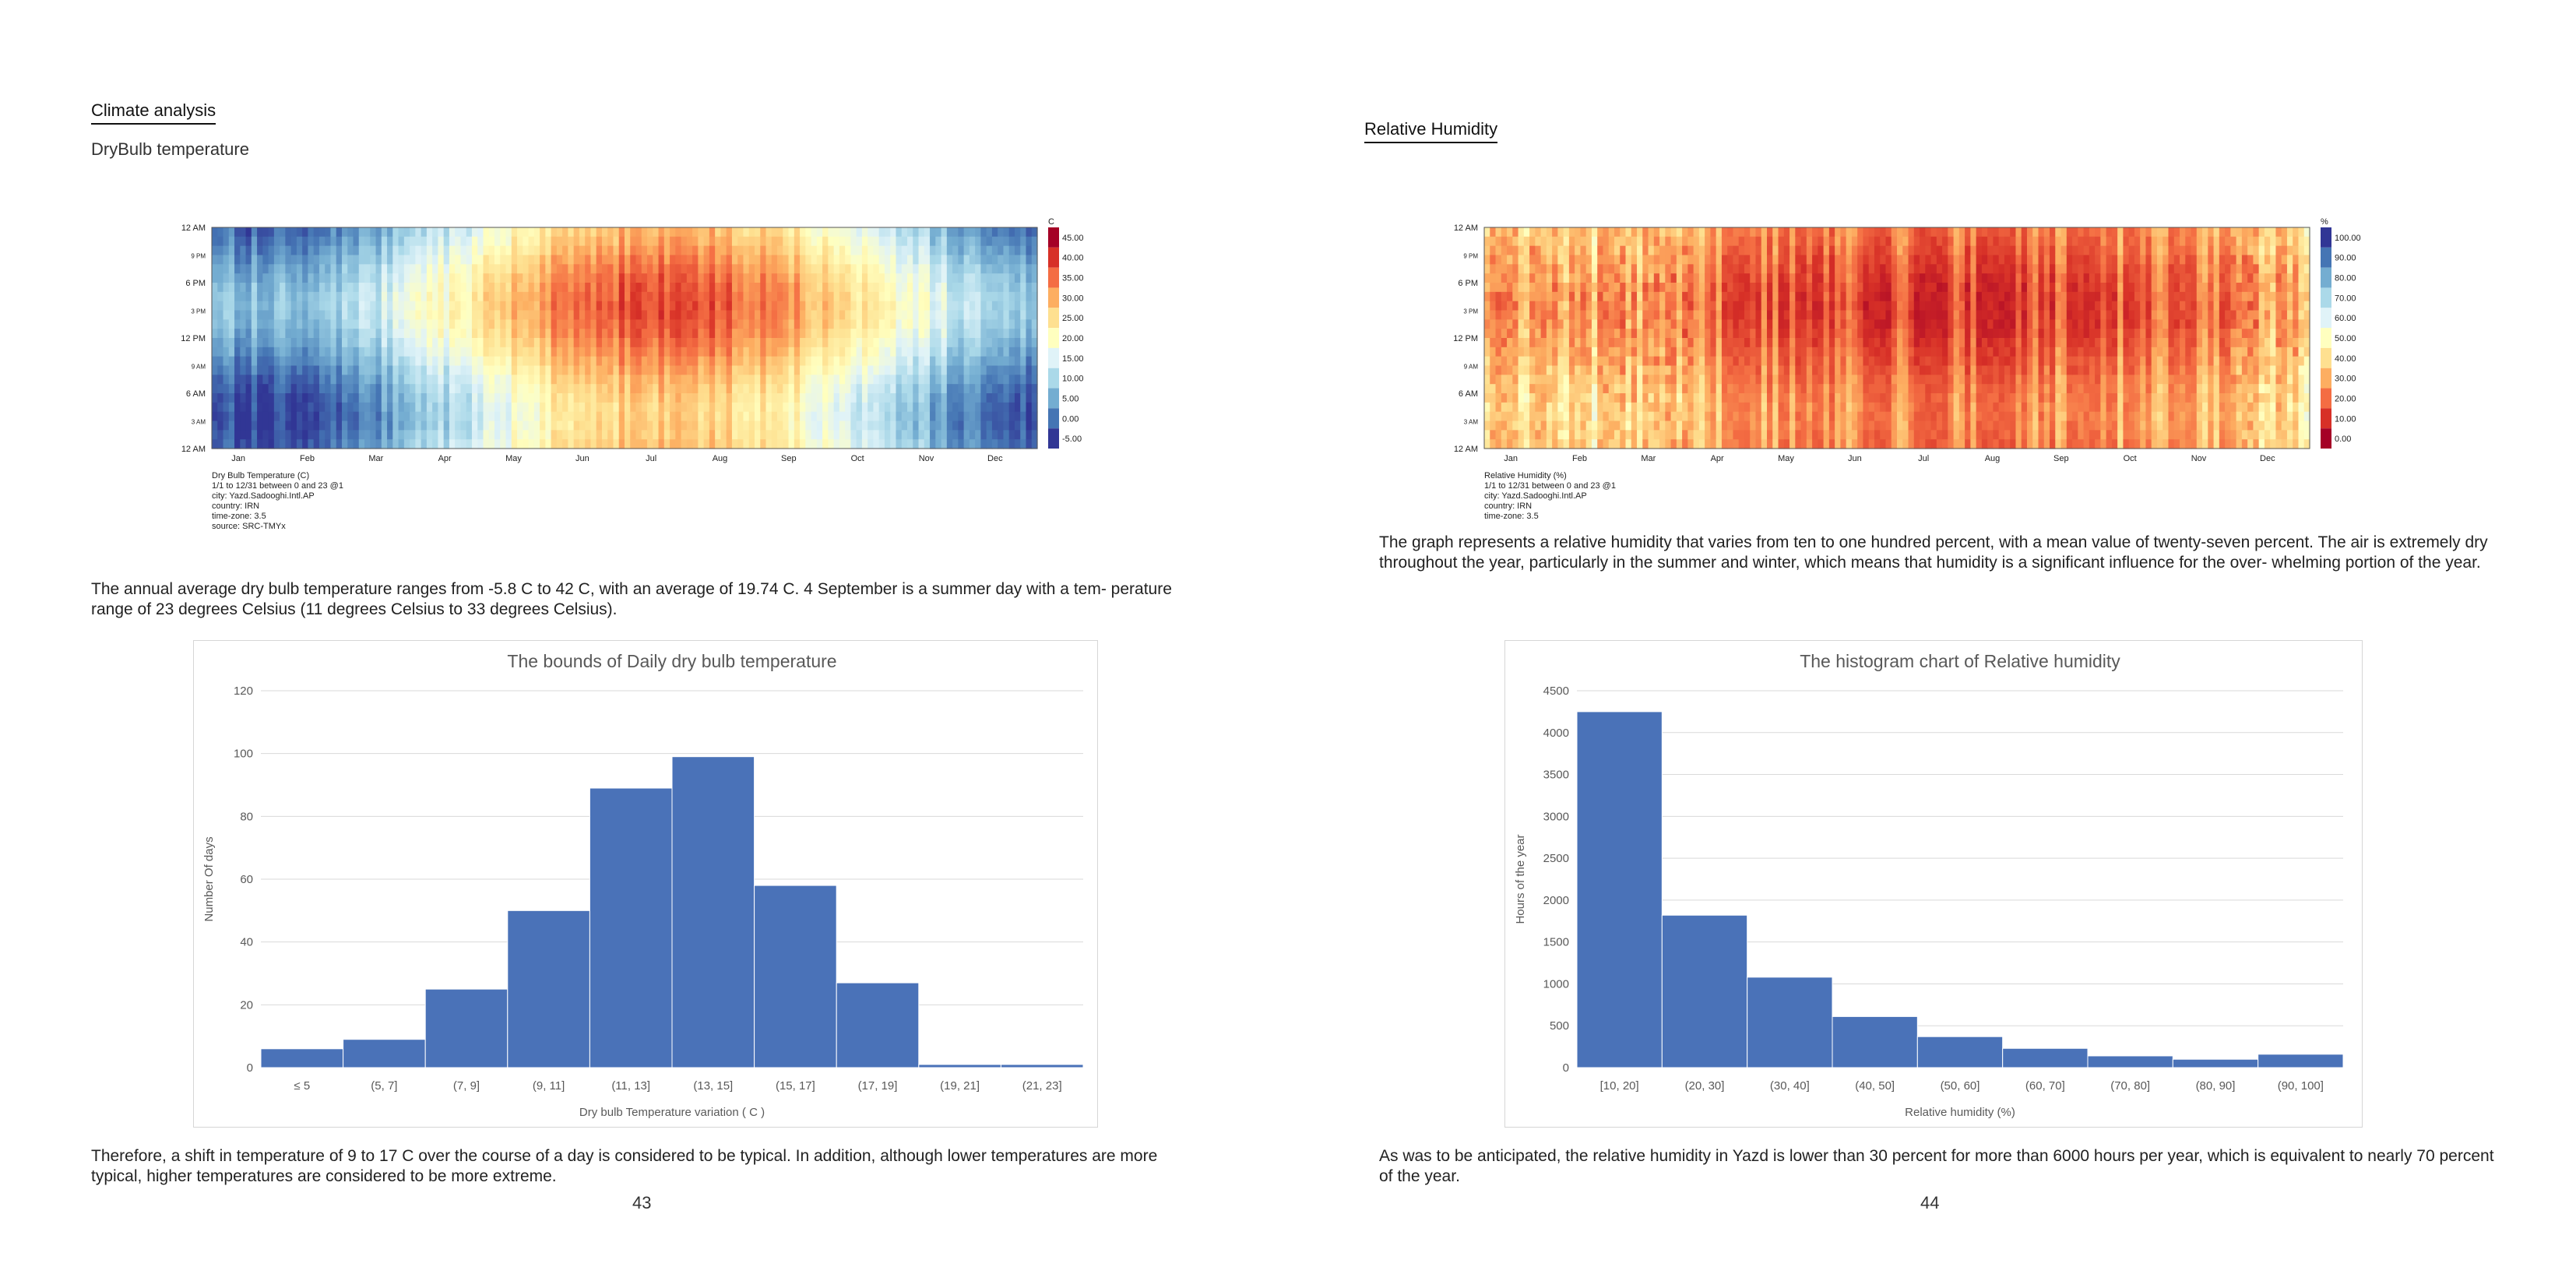 This screenshot has width=2576, height=1288. I want to click on y-tick-label: 60, so click(246, 879).